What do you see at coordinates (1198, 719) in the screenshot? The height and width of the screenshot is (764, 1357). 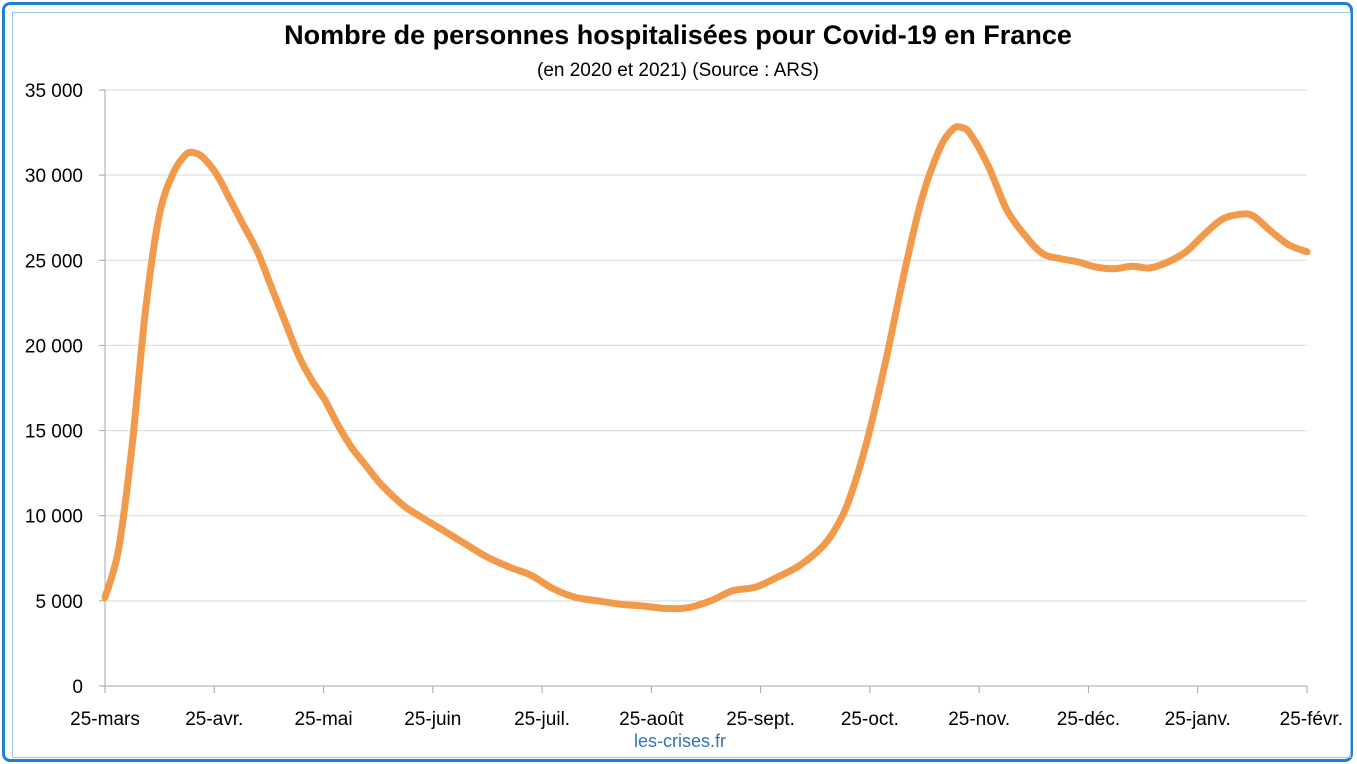 I see `x-tick-label: 25-janv.` at bounding box center [1198, 719].